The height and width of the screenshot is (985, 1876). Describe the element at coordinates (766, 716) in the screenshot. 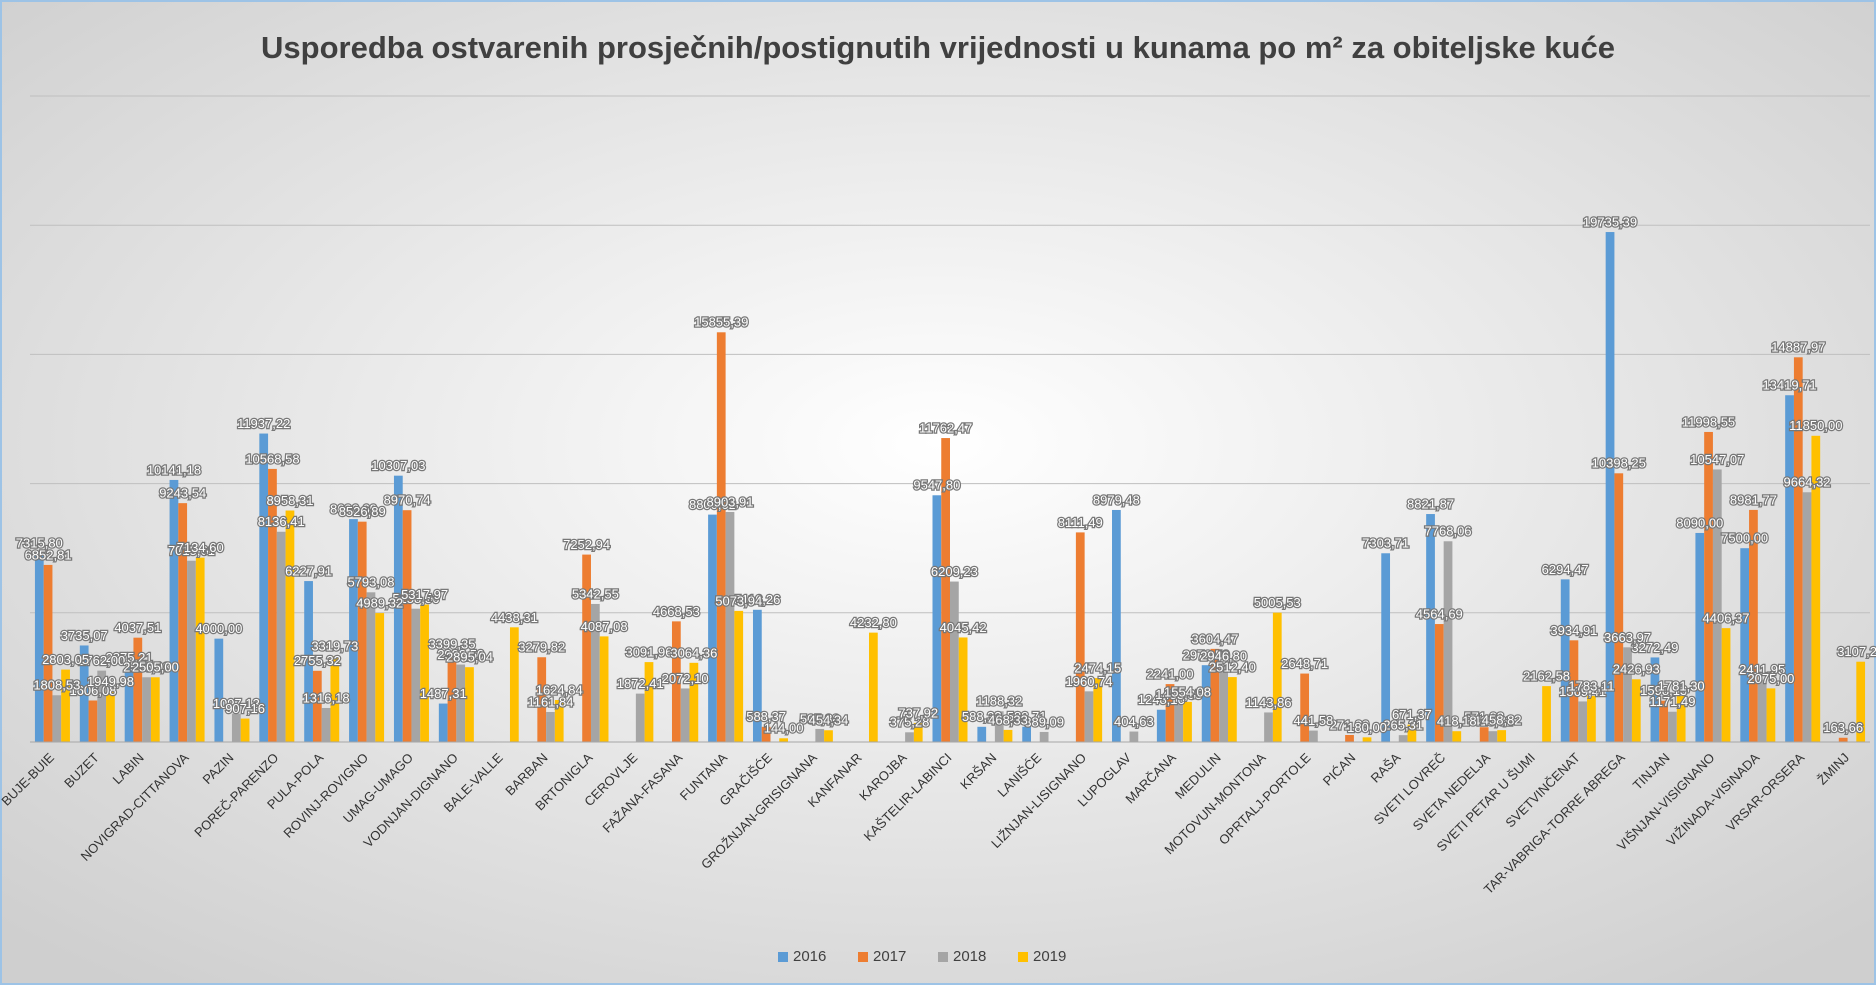

I see `value-label: 588,37` at that location.